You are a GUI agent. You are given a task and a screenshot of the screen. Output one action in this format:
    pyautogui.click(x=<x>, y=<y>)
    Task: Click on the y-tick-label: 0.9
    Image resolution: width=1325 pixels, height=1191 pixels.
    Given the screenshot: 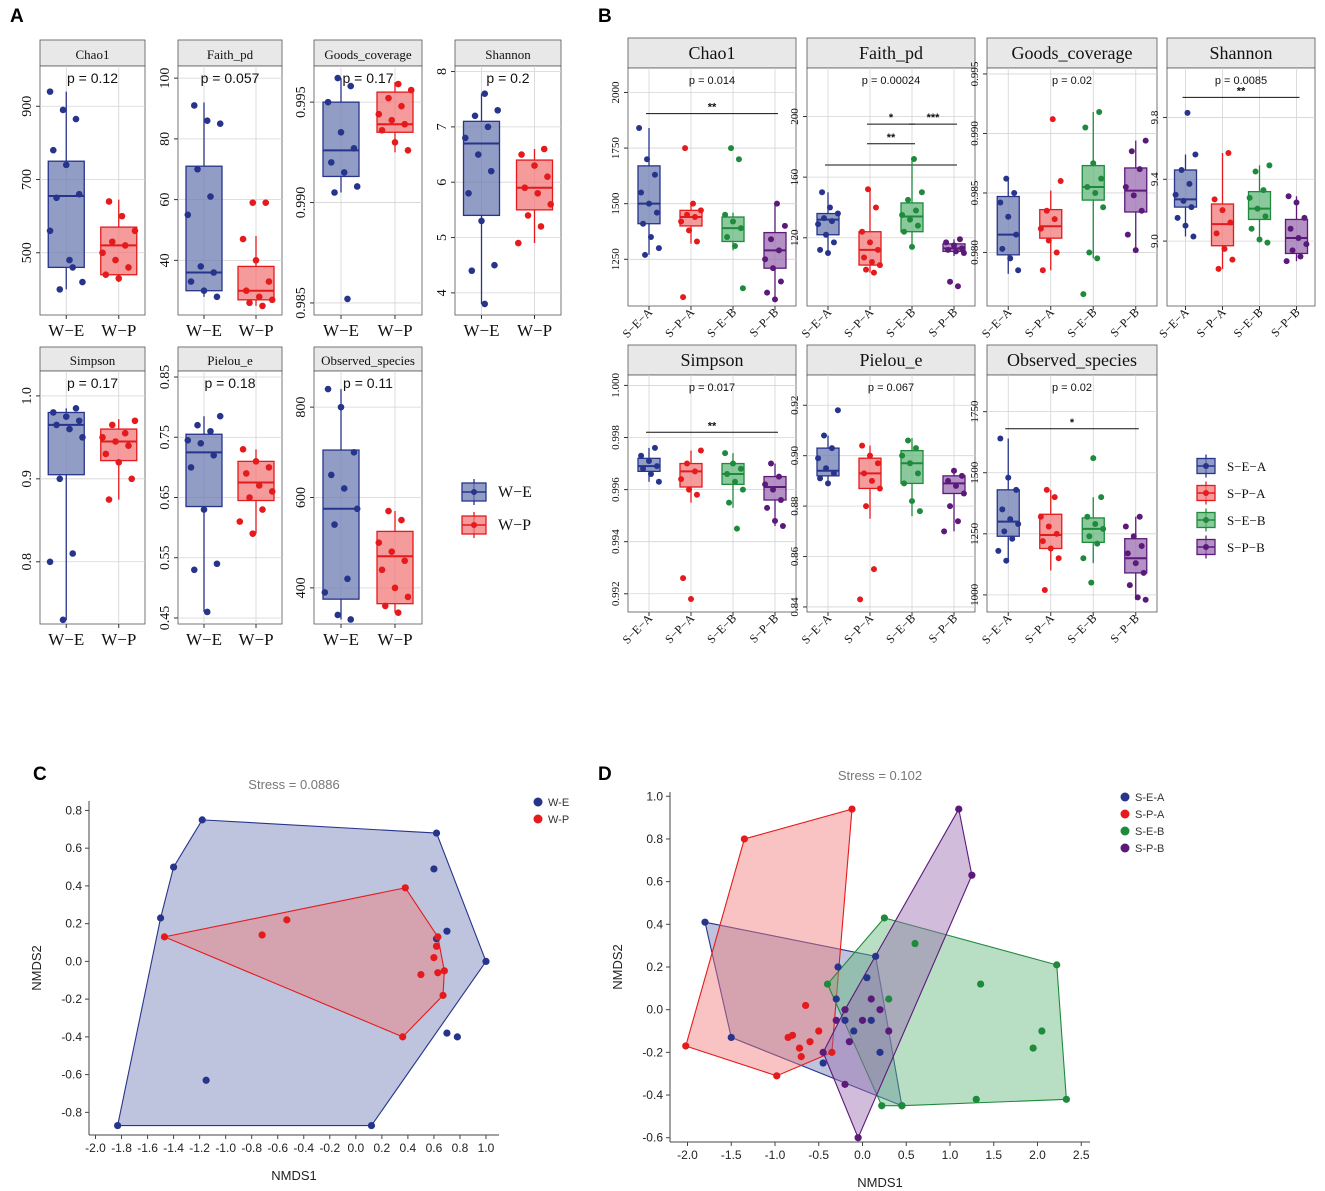 What is the action you would take?
    pyautogui.click(x=27, y=479)
    